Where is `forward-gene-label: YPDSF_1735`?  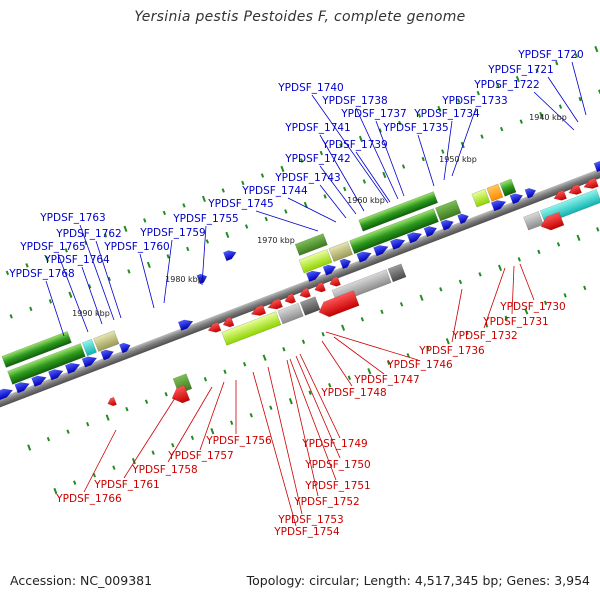 forward-gene-label: YPDSF_1735 is located at coordinates (415, 128).